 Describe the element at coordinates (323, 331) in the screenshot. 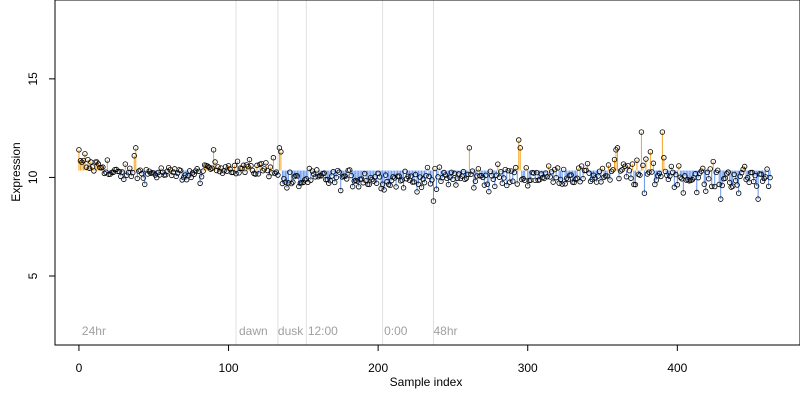

I see `annotation-label-3: 12:00` at that location.